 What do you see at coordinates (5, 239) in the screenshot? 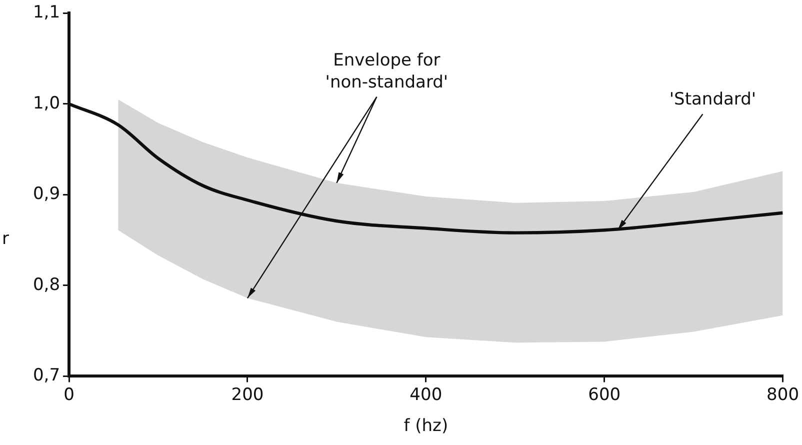
I see `y-axis-title: r` at bounding box center [5, 239].